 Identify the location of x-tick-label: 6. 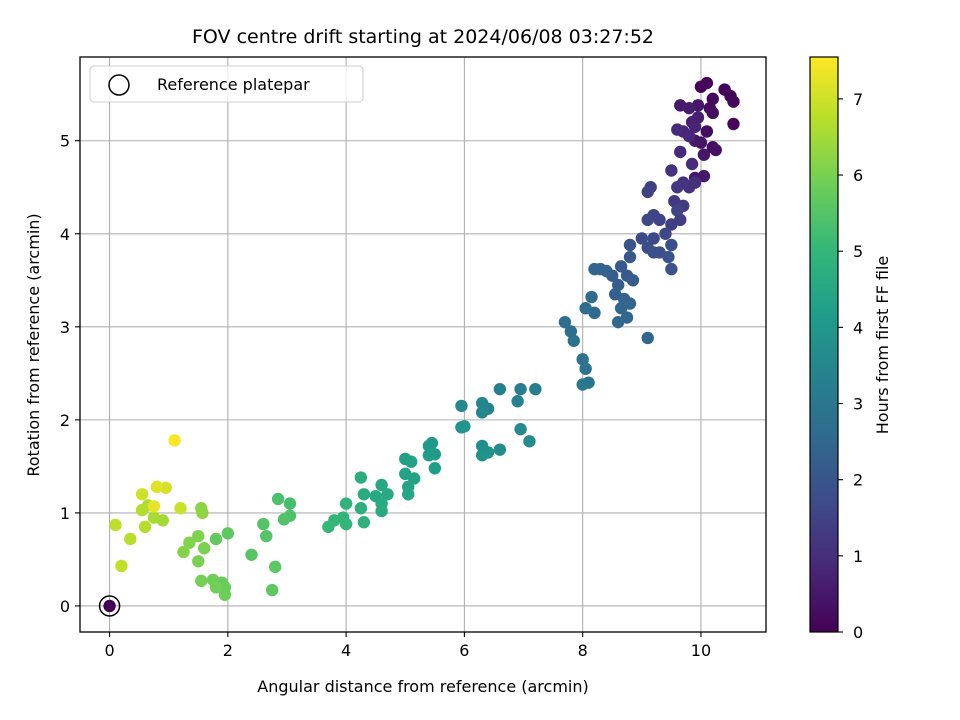
(464, 650).